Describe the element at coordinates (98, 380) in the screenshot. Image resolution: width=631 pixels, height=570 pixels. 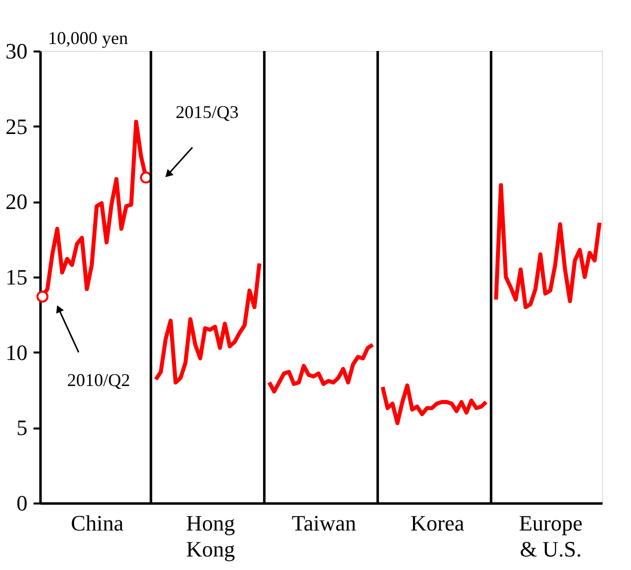
I see `annotation: 2010/Q2` at that location.